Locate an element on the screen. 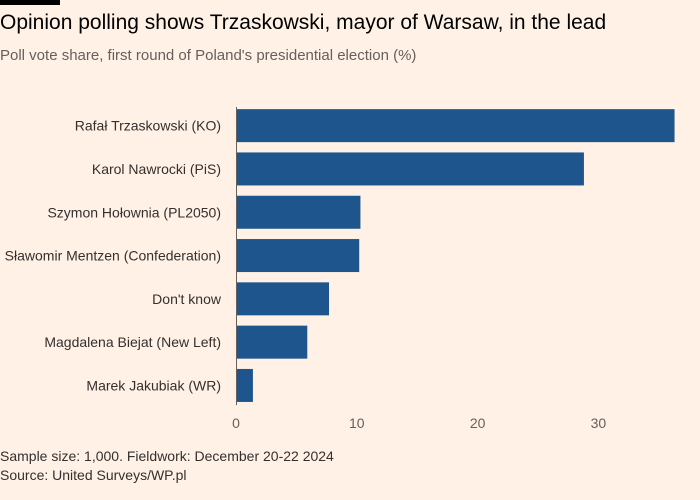  category-label: Szymon Hołownia (PL2050) is located at coordinates (134, 212).